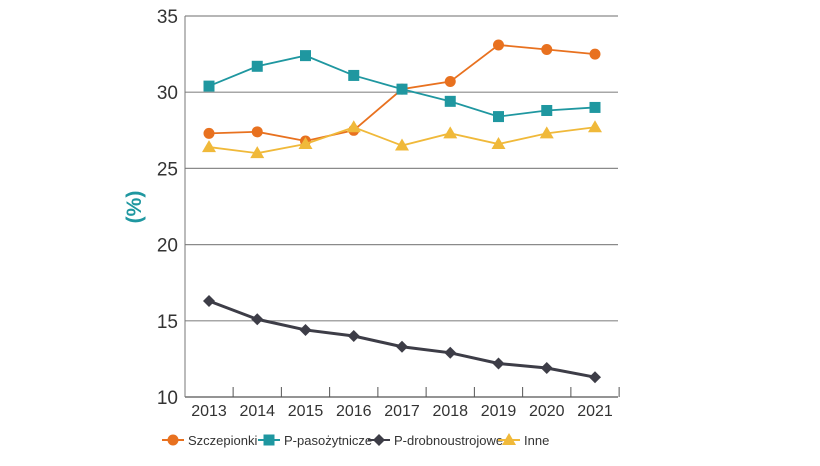  I want to click on series-p-drobnoustrojowe, so click(402, 339).